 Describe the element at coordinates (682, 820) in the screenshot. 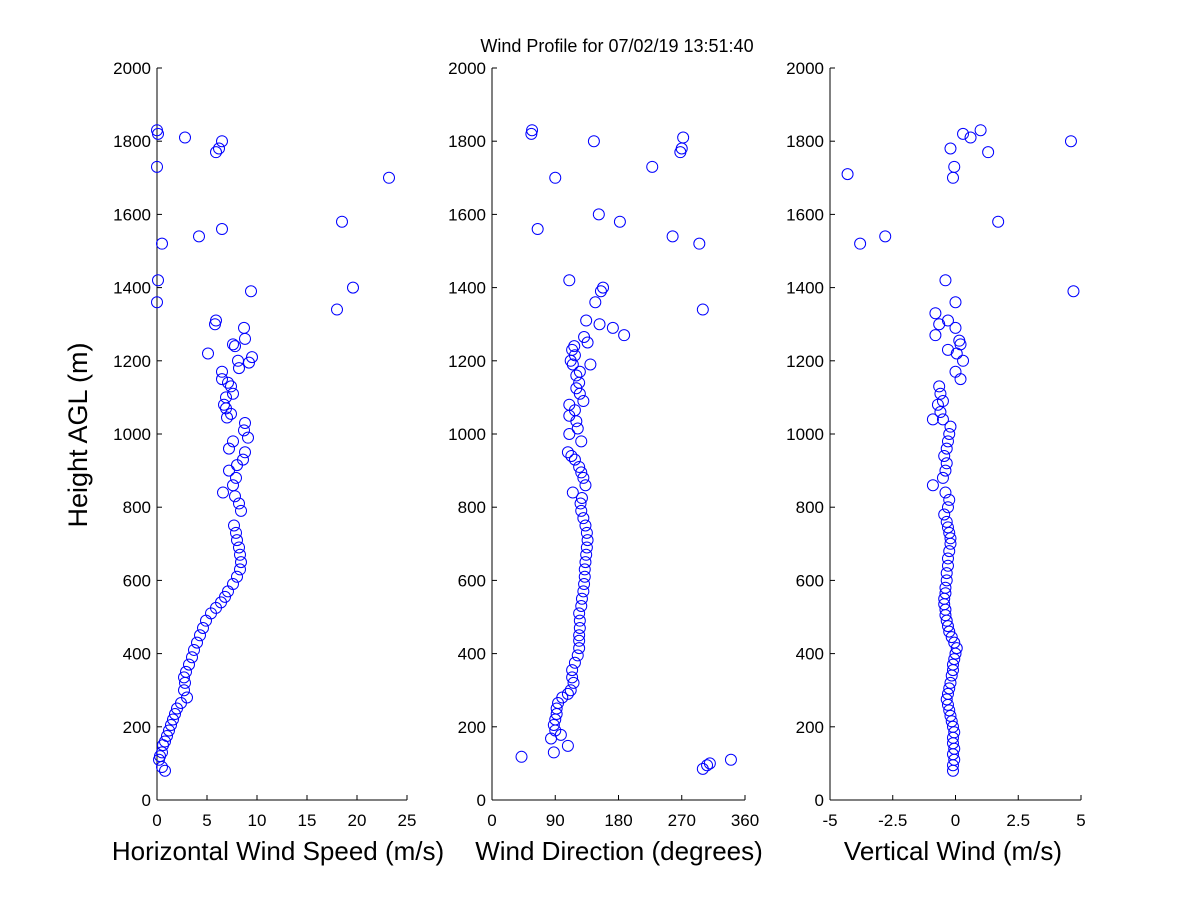

I see `x-tick-label: 270` at that location.